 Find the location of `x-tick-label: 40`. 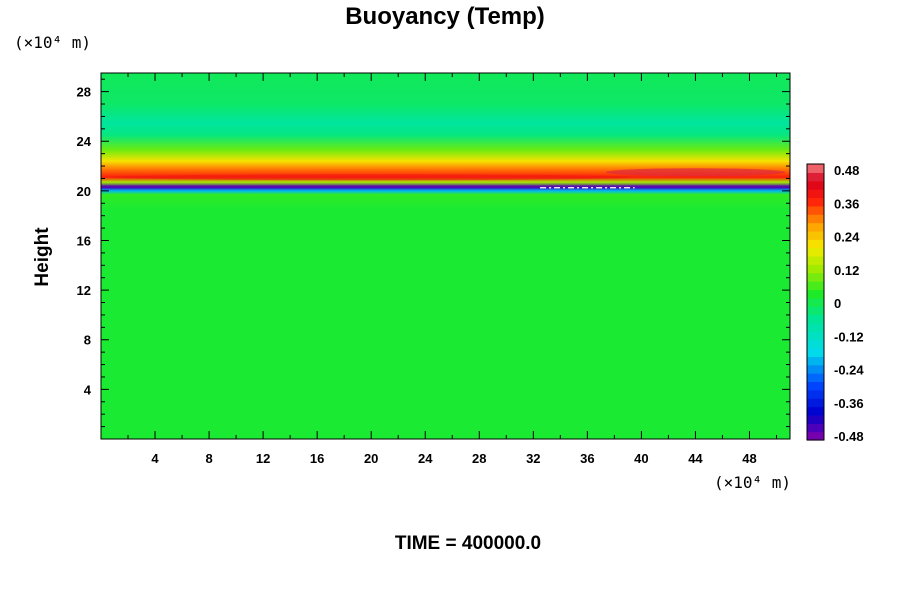

x-tick-label: 40 is located at coordinates (641, 458).